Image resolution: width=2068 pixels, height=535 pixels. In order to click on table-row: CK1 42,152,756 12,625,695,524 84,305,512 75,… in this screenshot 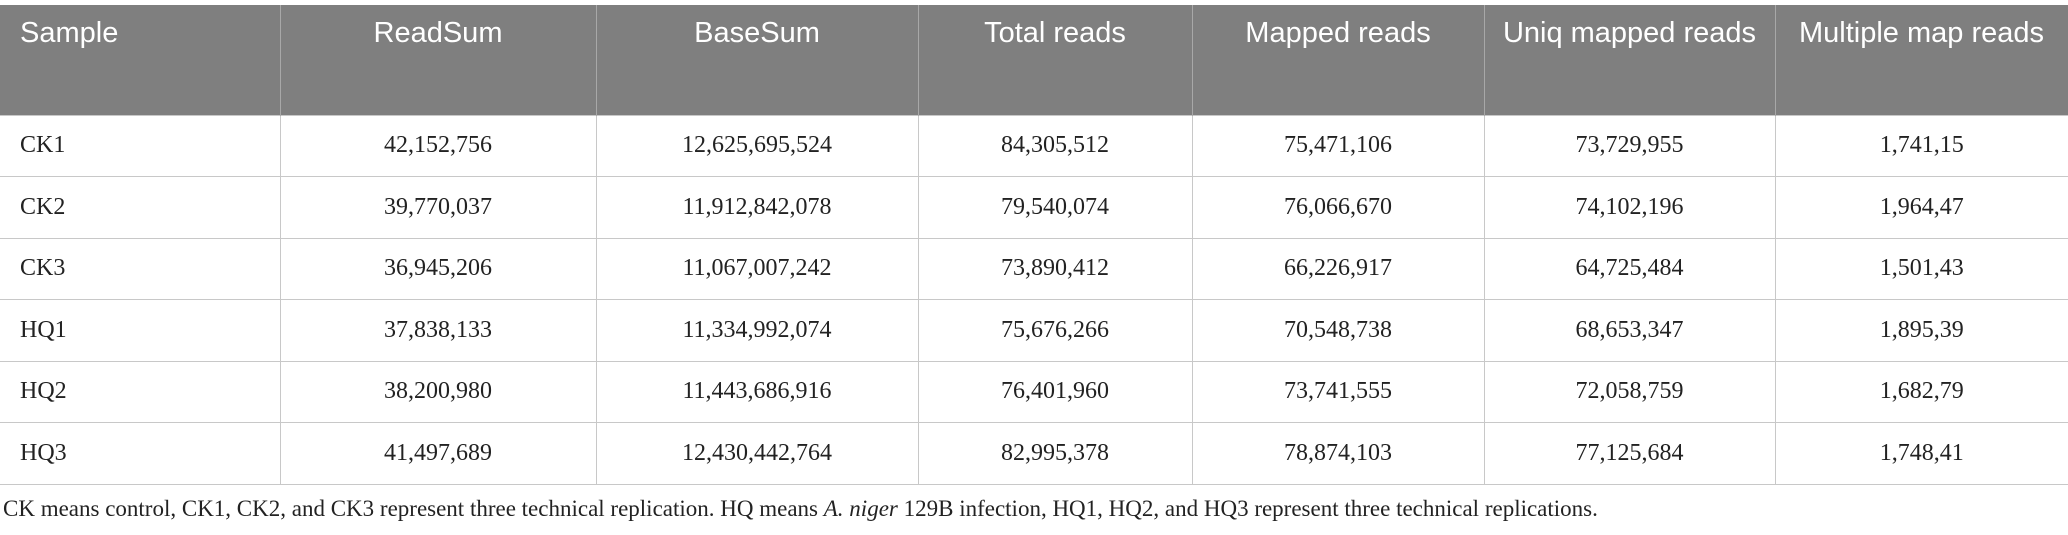, I will do `click(1034, 145)`.